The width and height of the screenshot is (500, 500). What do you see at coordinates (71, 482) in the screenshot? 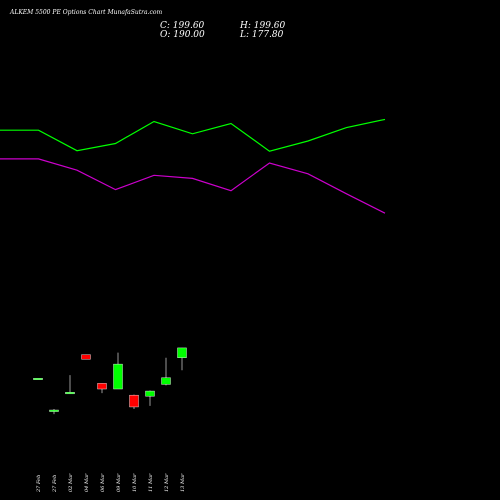
I see `x-tick-label: 02 Mar` at bounding box center [71, 482].